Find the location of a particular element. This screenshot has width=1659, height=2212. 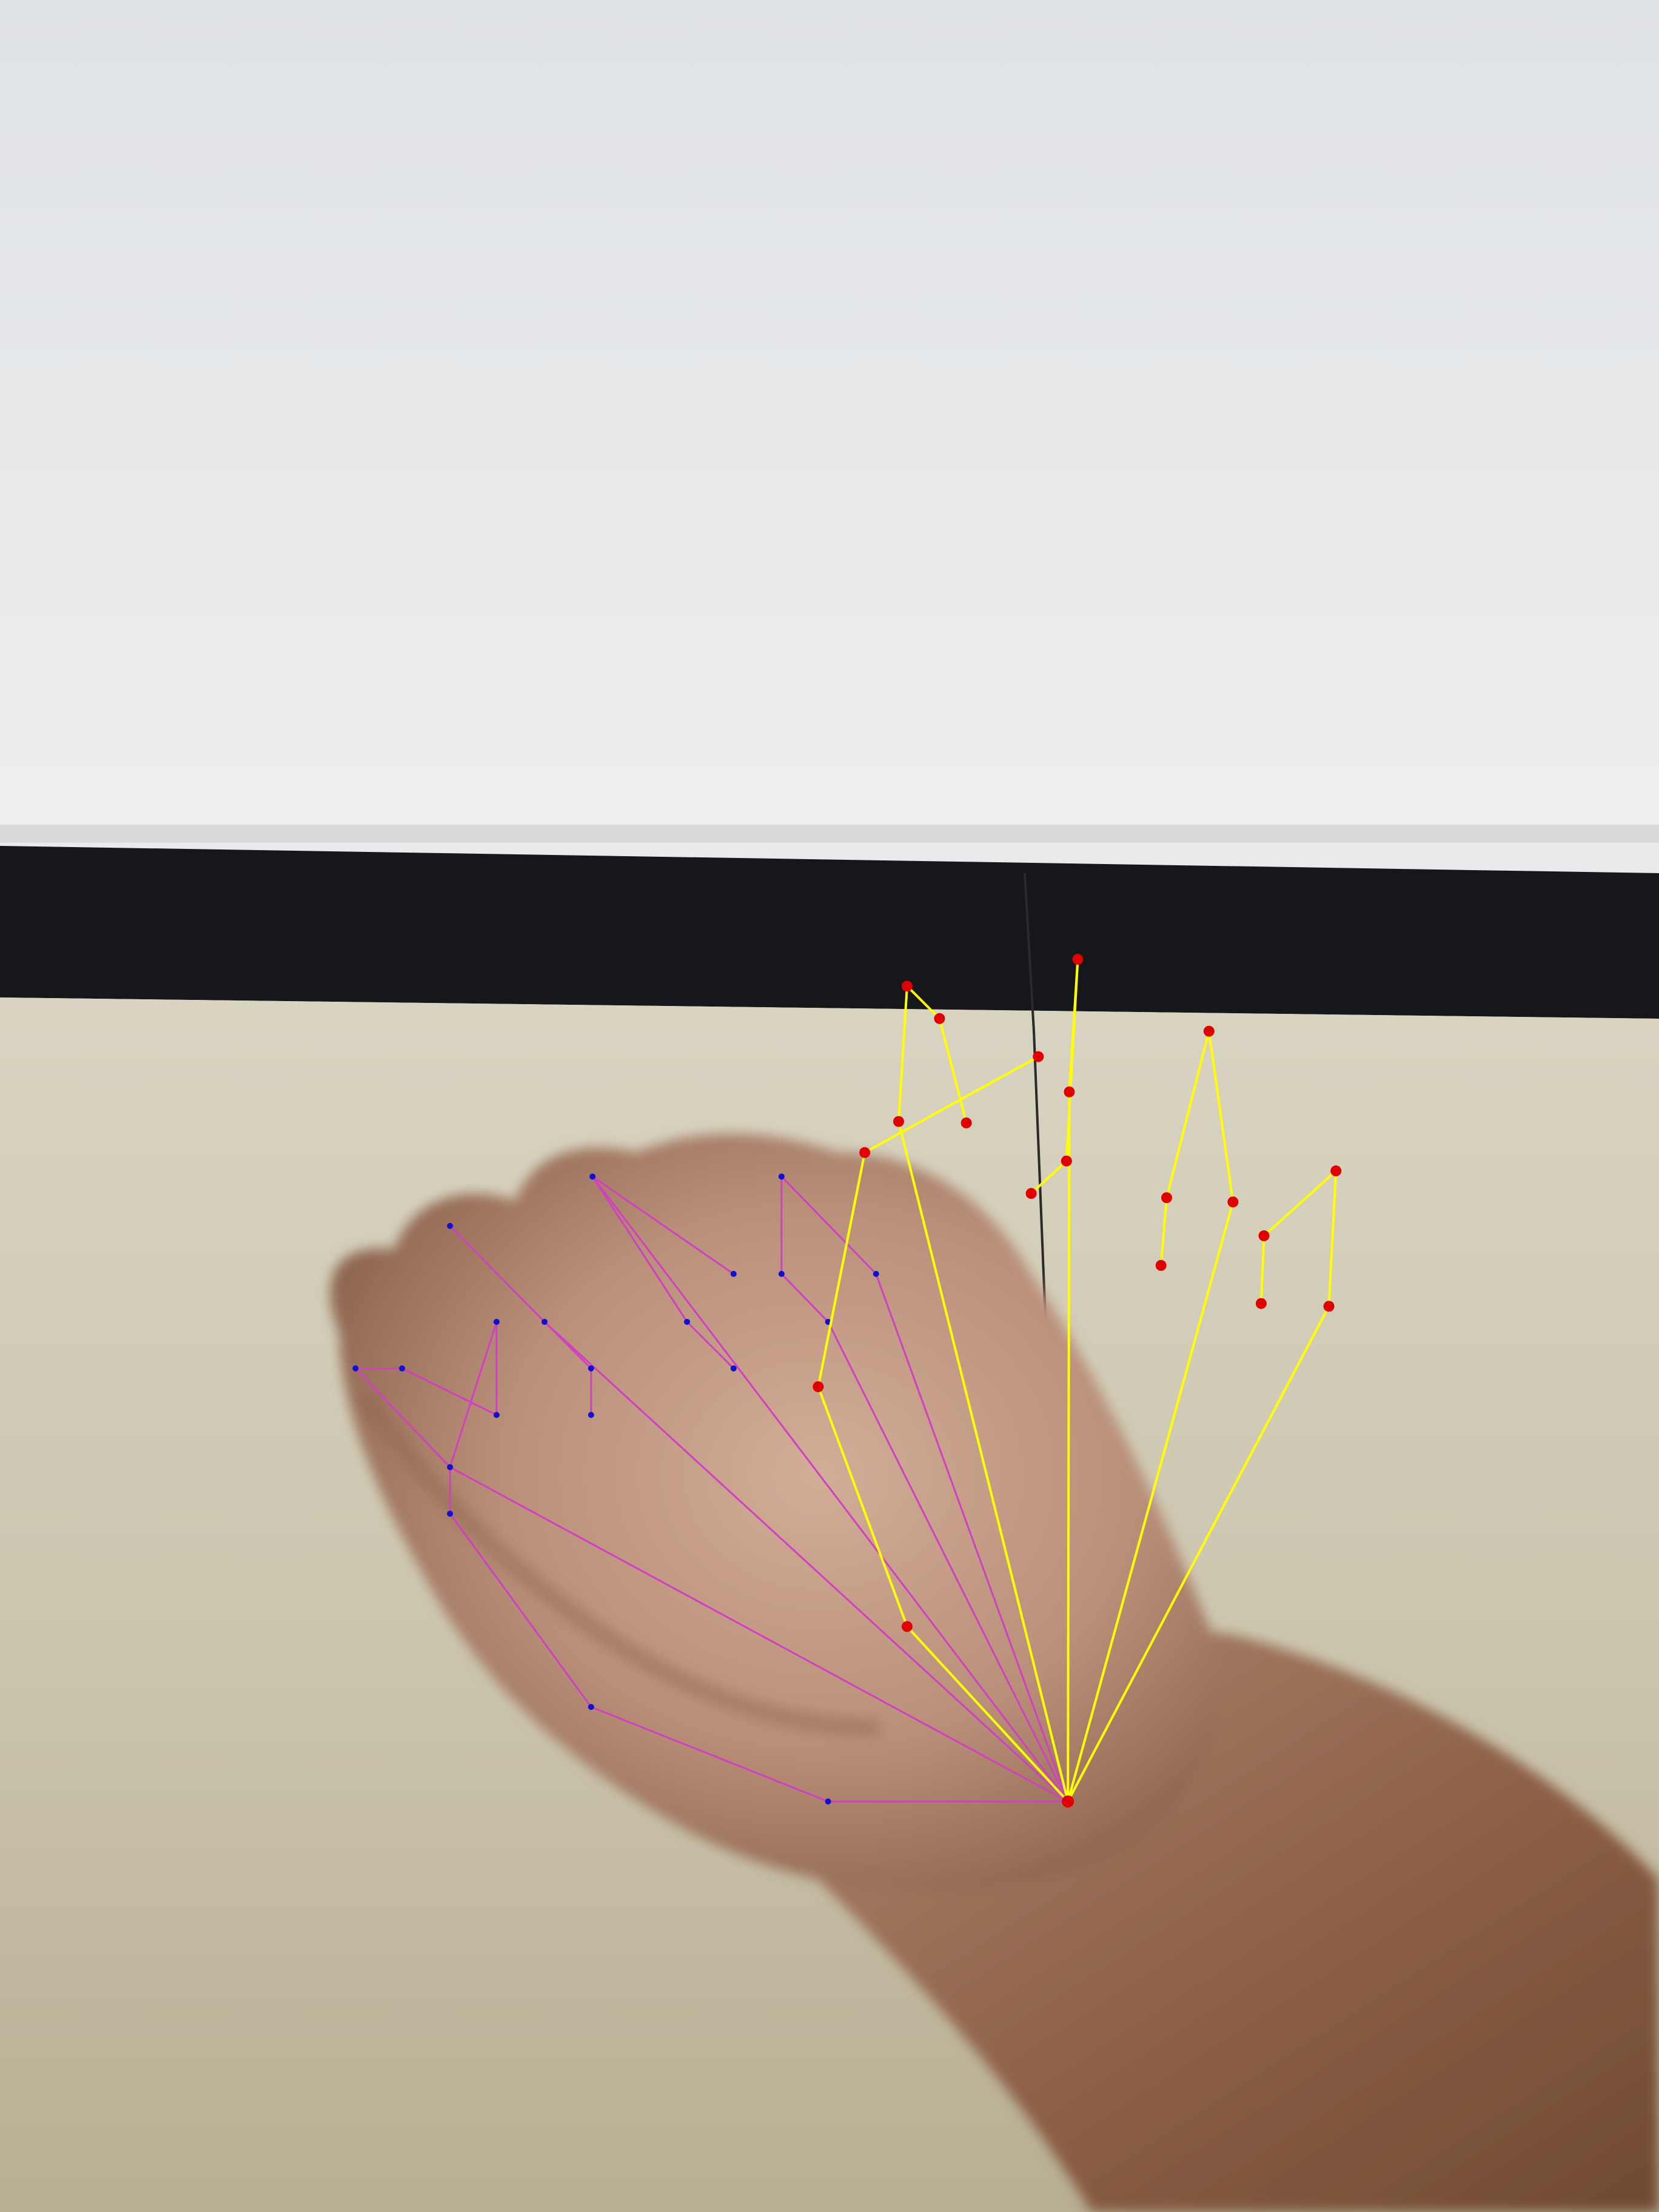

reference-keypoints is located at coordinates (615, 1489).